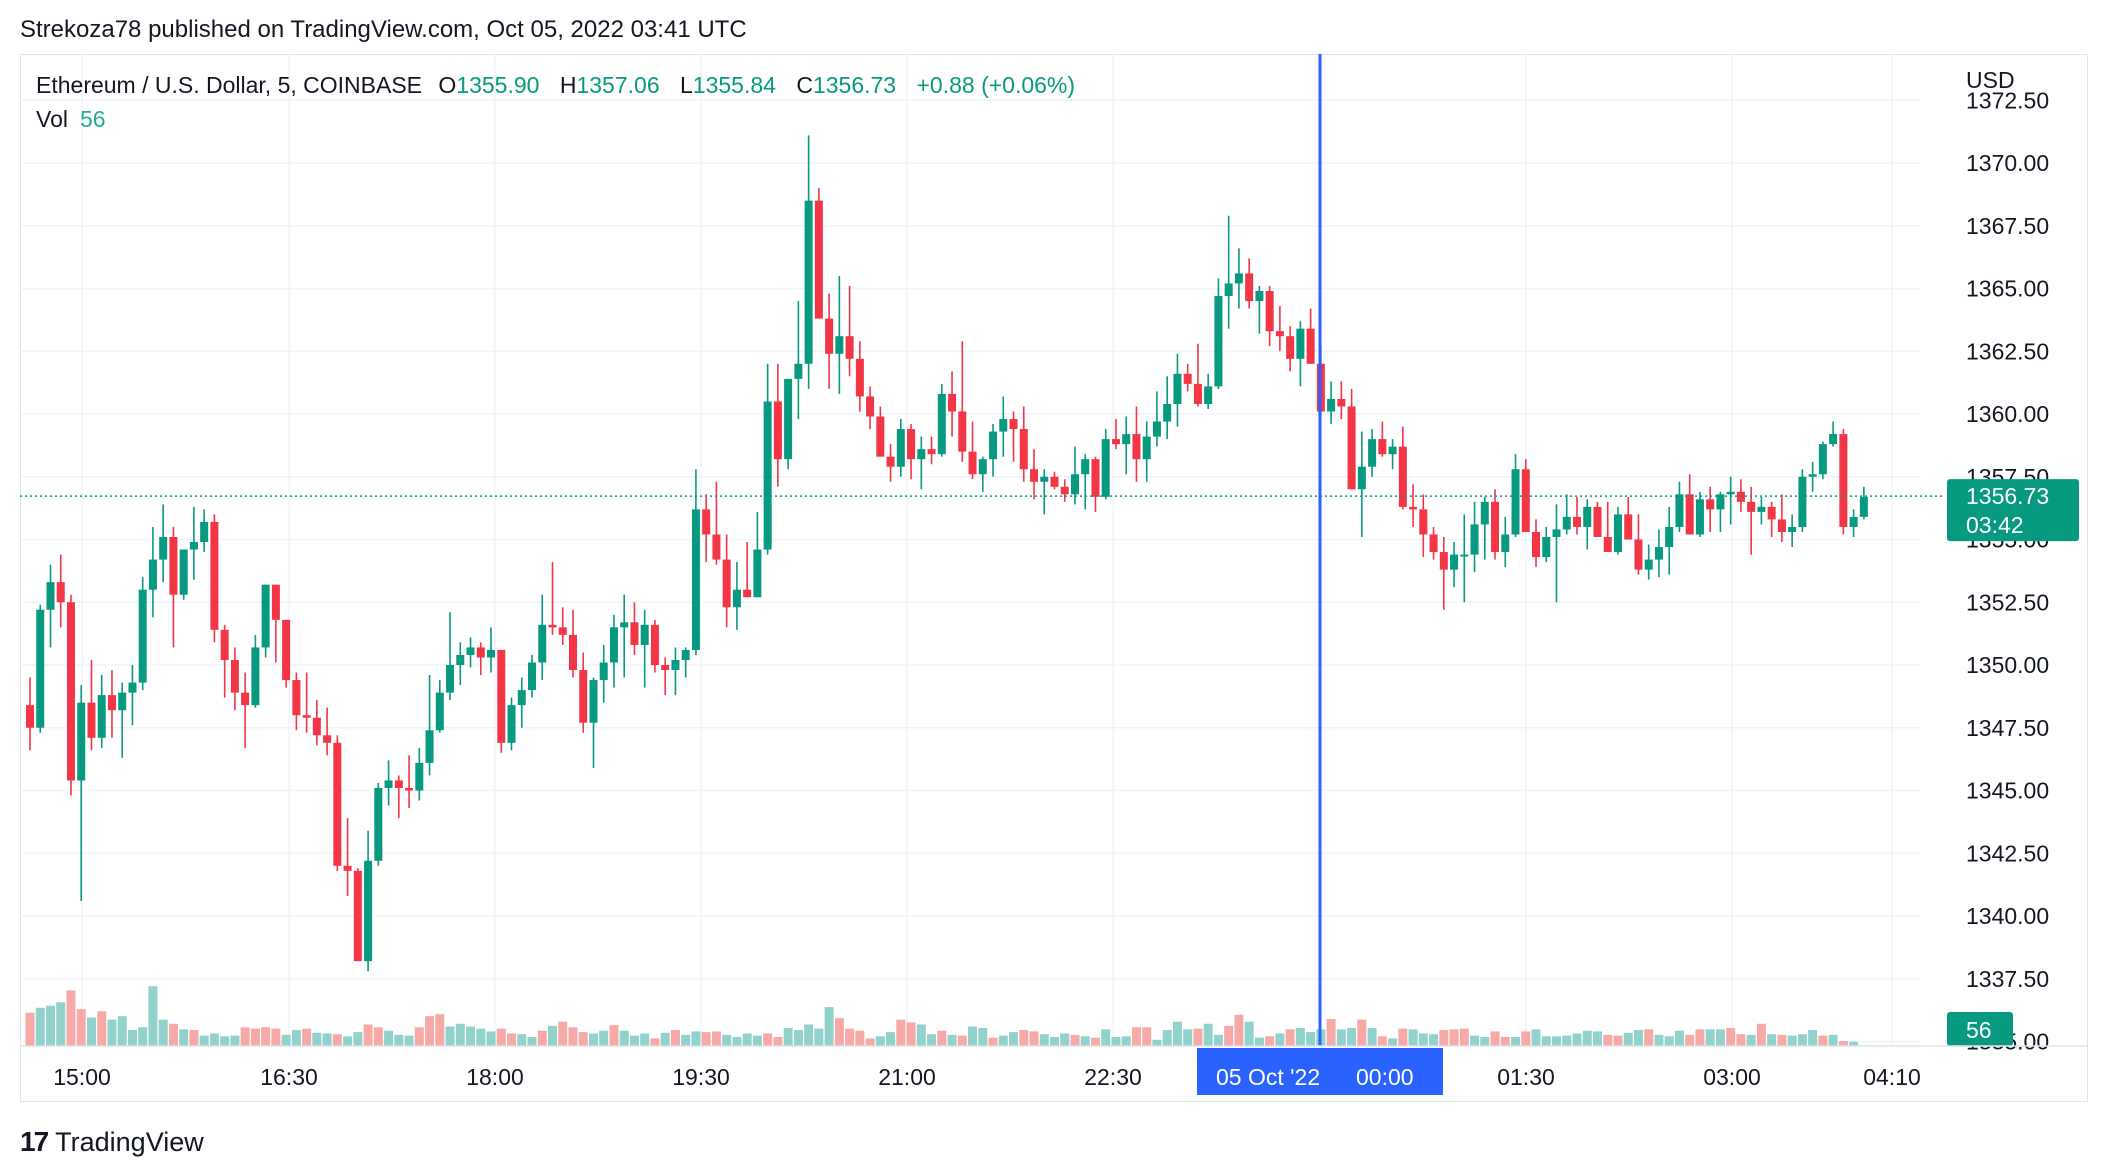 Image resolution: width=2106 pixels, height=1172 pixels. What do you see at coordinates (229, 85) in the screenshot?
I see `legend-symbol: Ethereum / U.S. Dollar, 5, COINBASE` at bounding box center [229, 85].